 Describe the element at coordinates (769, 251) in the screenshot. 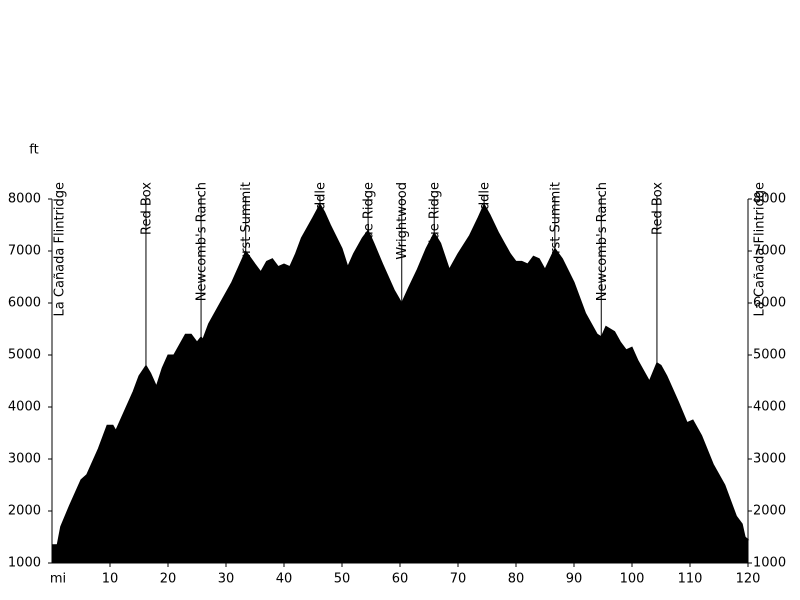

I see `y2-tick-label: 7000` at that location.